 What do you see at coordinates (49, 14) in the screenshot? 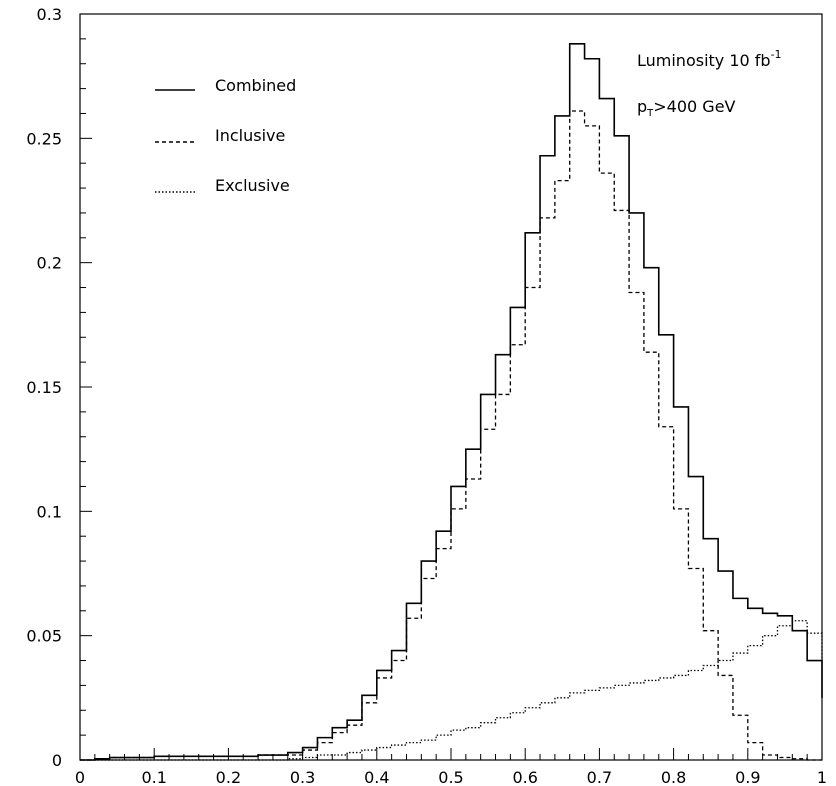
I see `y-tick-label: 0.3` at bounding box center [49, 14].